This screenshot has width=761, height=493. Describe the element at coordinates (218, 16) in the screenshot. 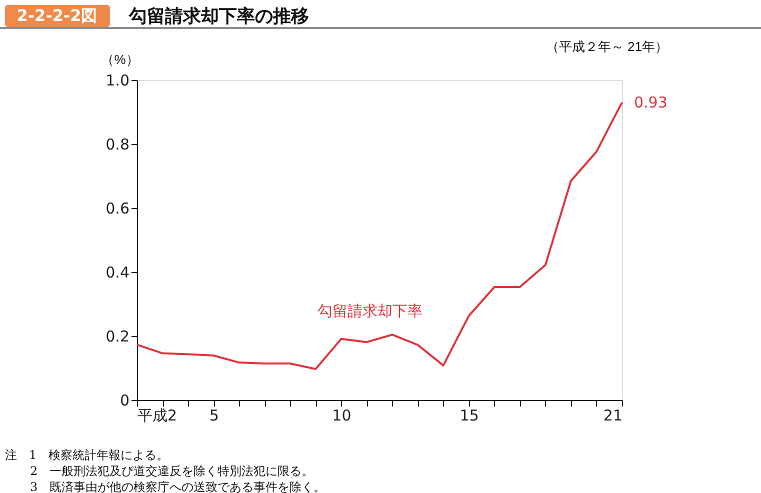

I see `chart-title: 勾留請求却下率の推移` at that location.